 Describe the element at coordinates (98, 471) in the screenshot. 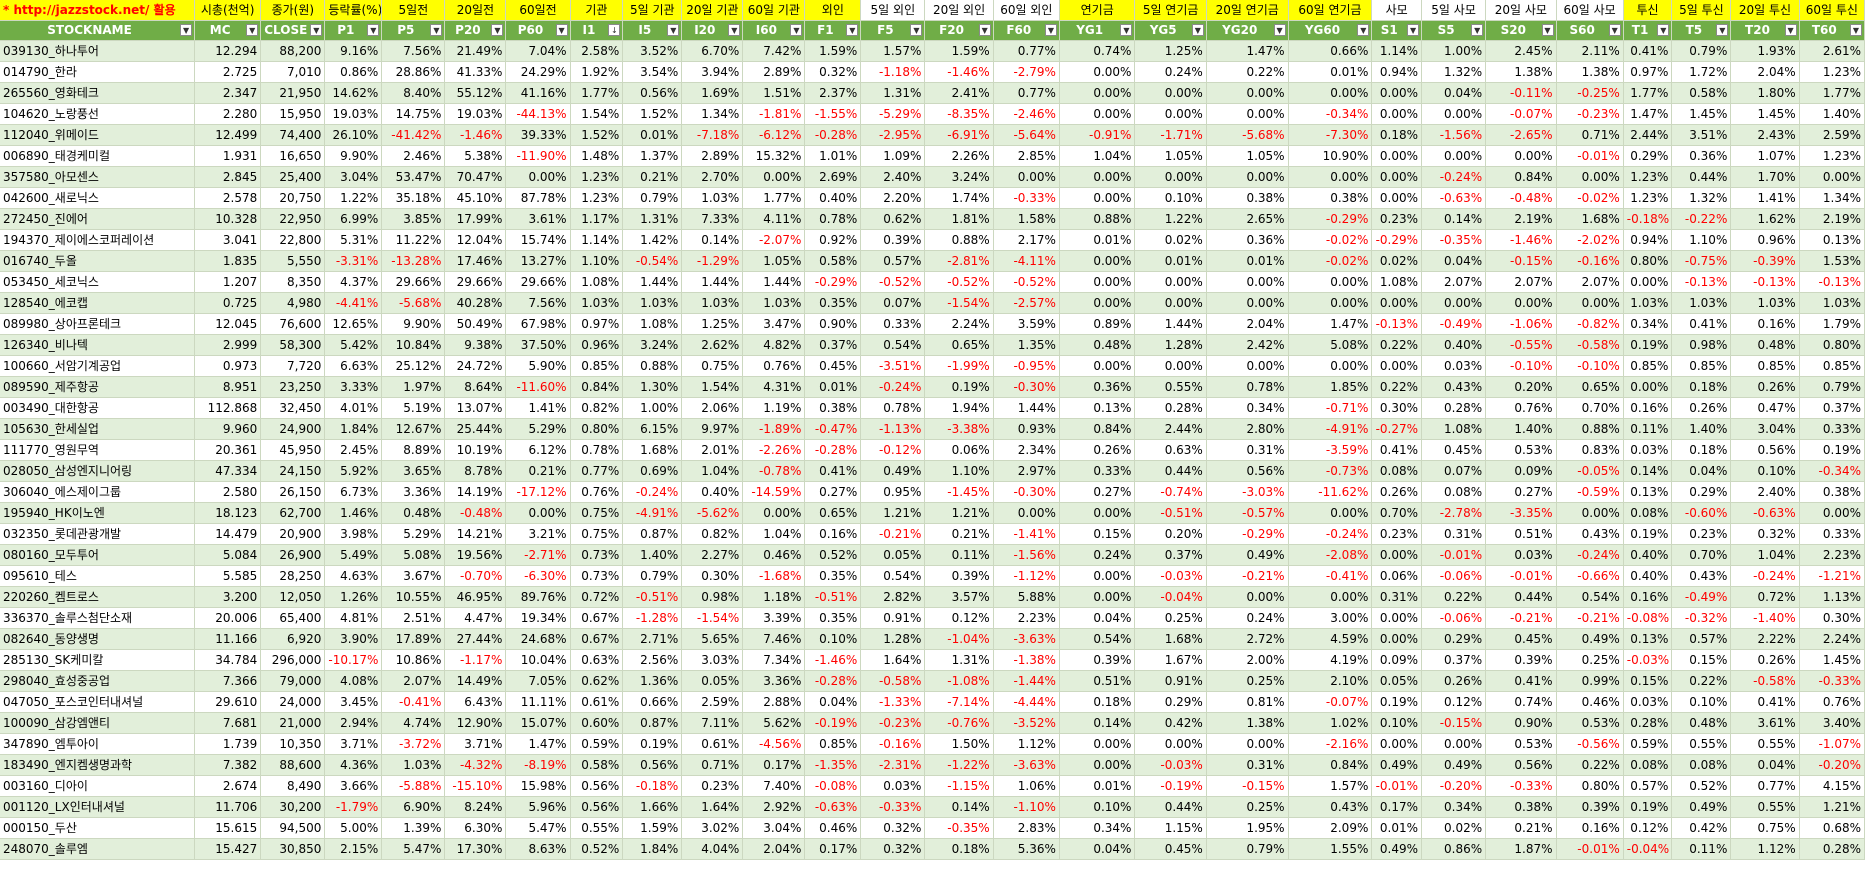

I see `stock-name-cell: 028050_삼성엔지니어링` at that location.